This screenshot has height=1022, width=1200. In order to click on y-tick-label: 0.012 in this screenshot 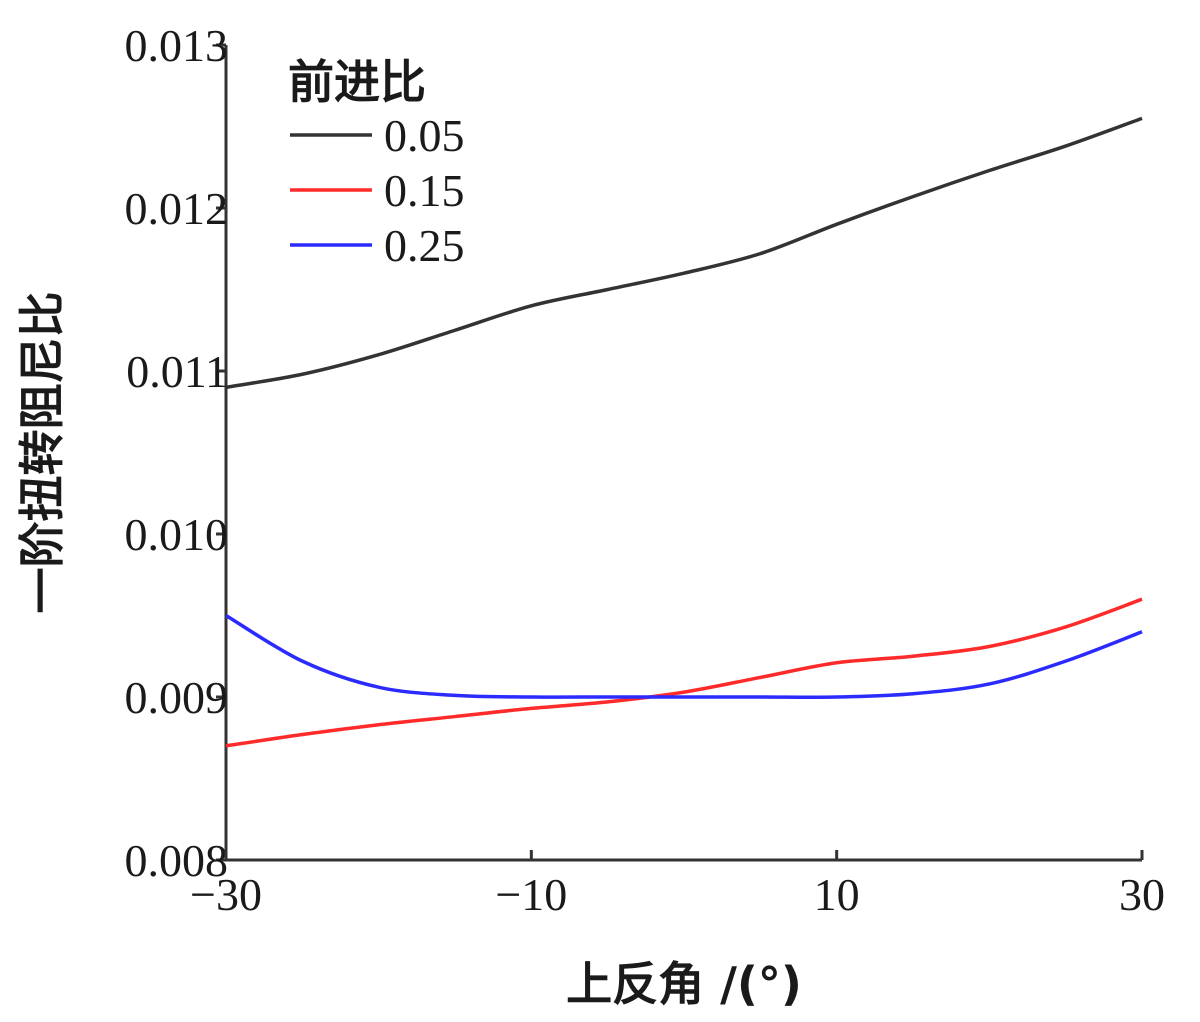, I will do `click(177, 208)`.